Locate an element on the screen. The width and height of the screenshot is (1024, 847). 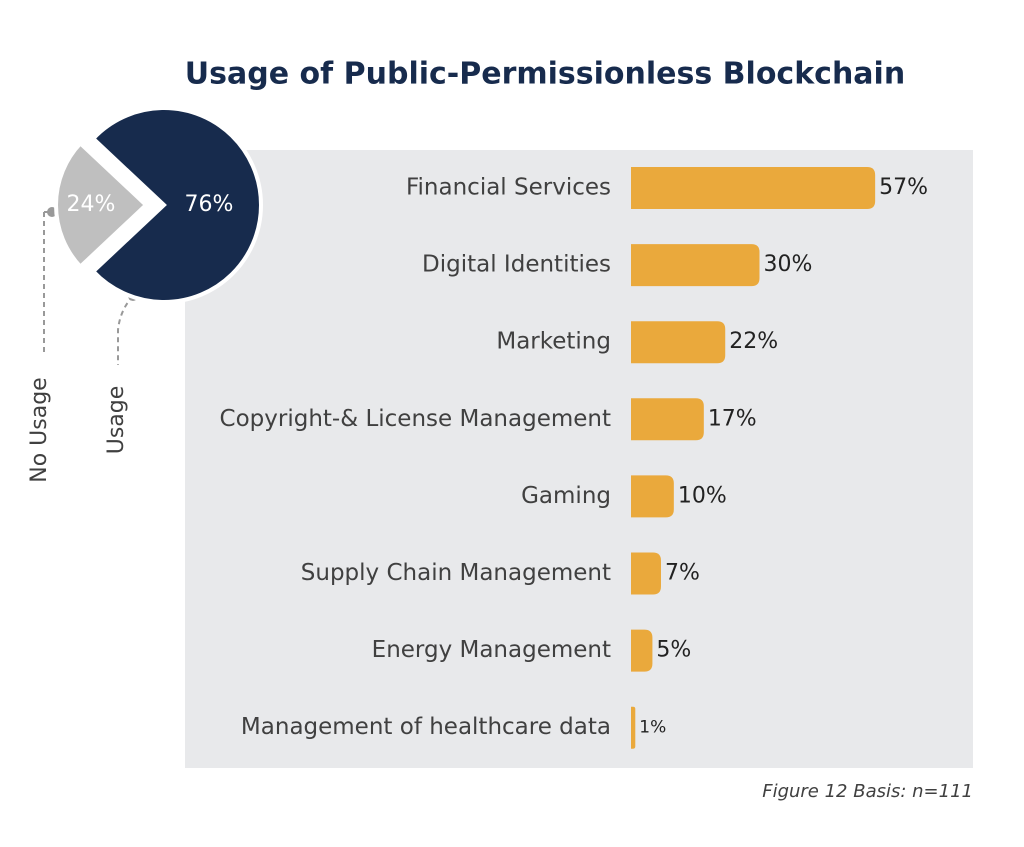
value-label: 22% is located at coordinates (753, 341).